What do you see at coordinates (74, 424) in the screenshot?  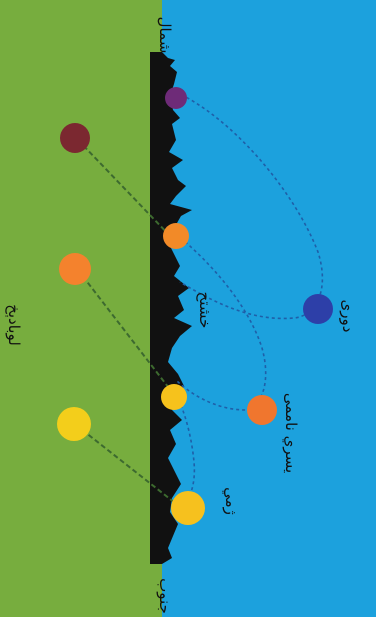 I see `yellow-dot-ground` at bounding box center [74, 424].